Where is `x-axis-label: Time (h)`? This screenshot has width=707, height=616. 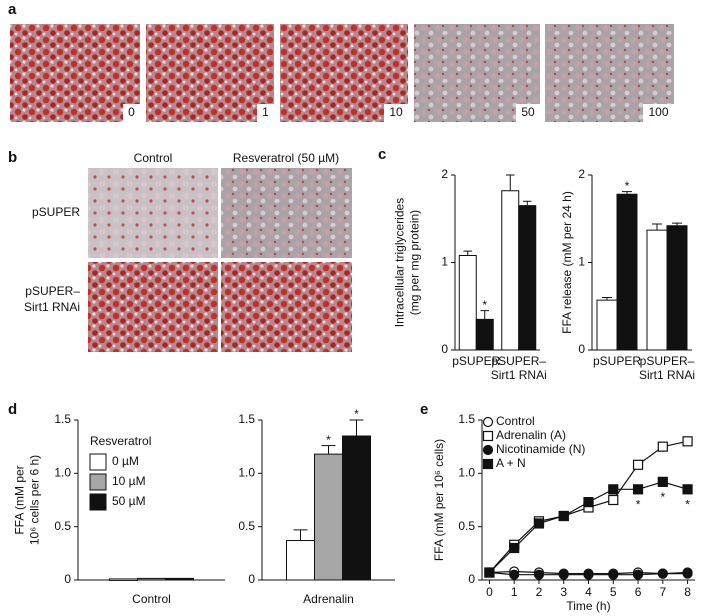 x-axis-label: Time (h) is located at coordinates (588, 606).